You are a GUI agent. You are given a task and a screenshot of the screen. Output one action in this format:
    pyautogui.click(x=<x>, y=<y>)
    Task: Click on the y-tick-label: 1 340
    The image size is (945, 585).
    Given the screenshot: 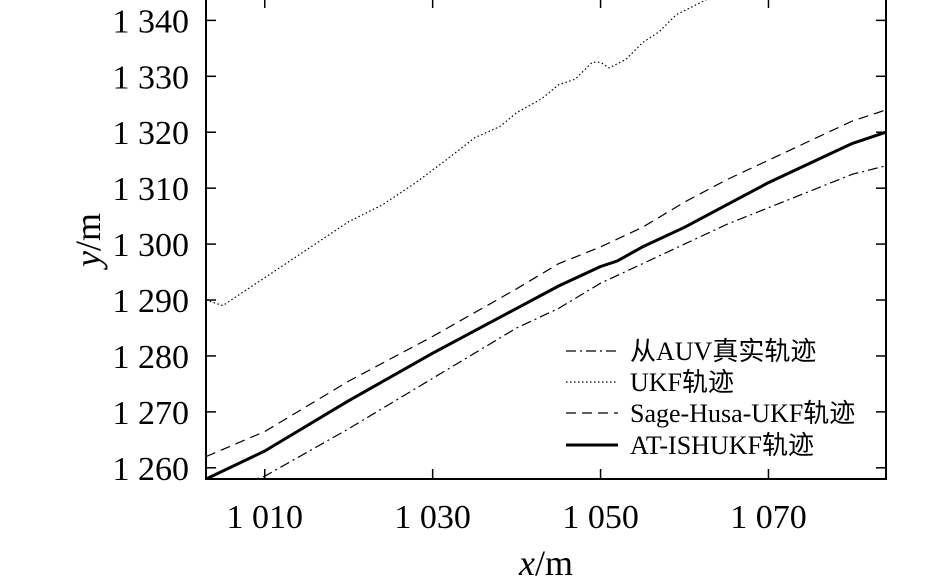 What is the action you would take?
    pyautogui.click(x=151, y=21)
    